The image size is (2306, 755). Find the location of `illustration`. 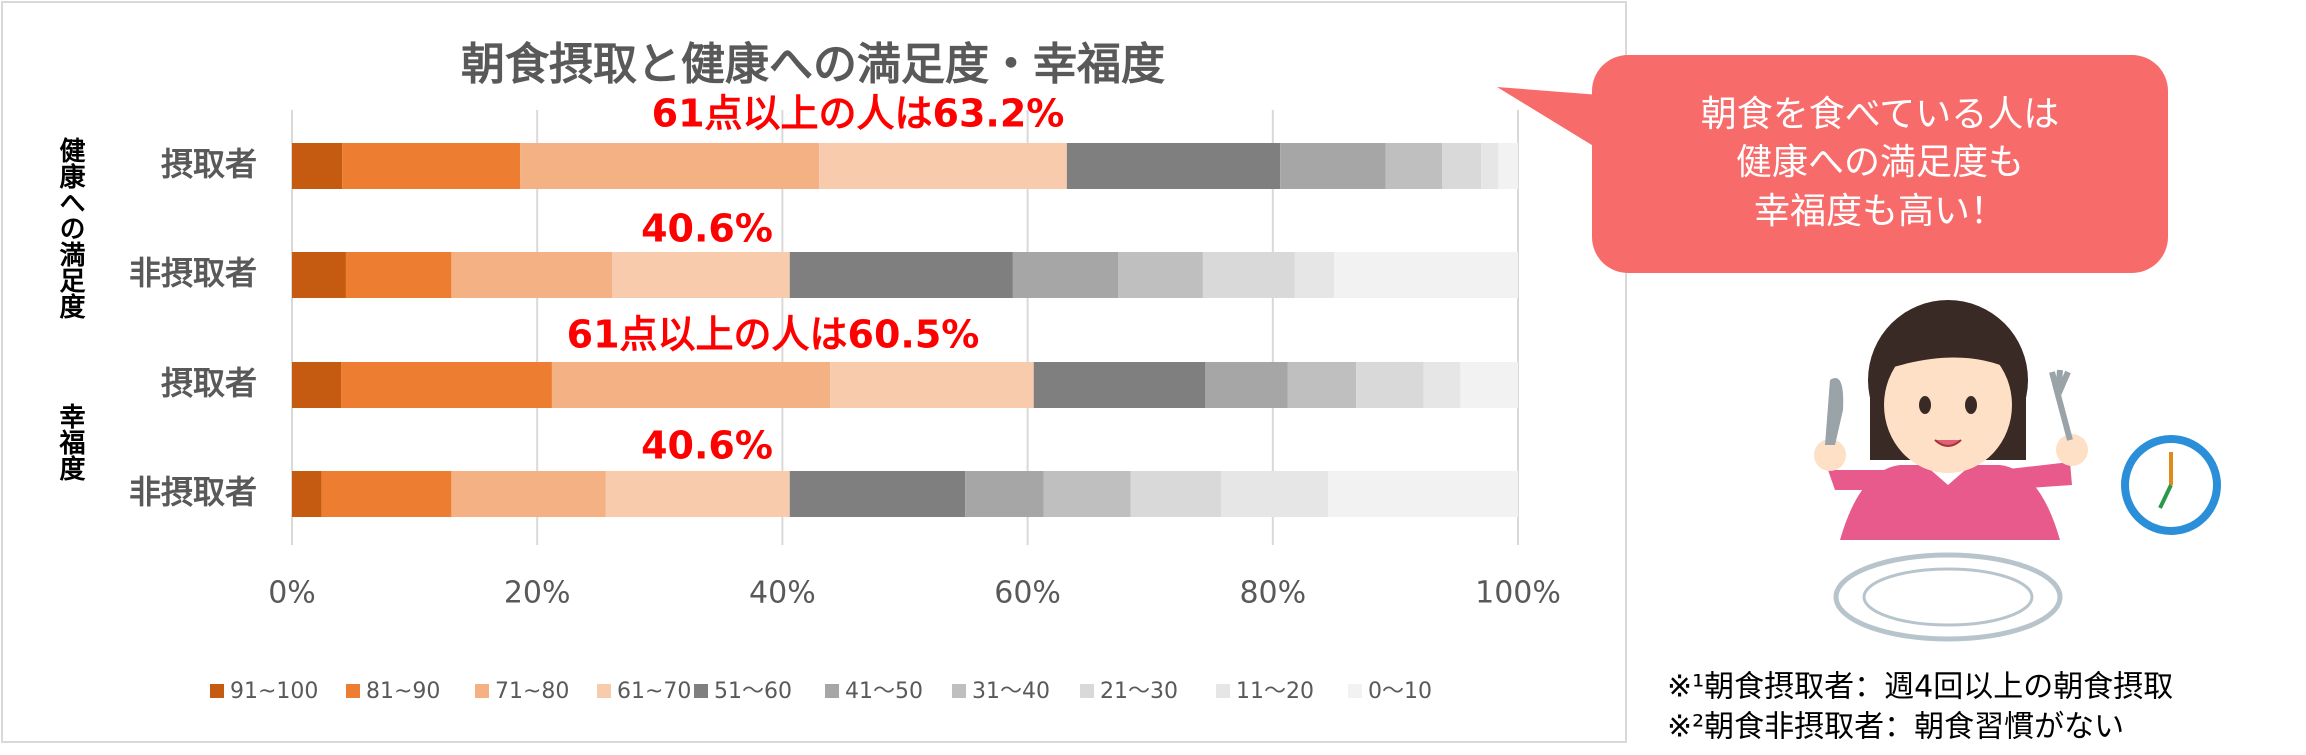

illustration is located at coordinates (2017, 471).